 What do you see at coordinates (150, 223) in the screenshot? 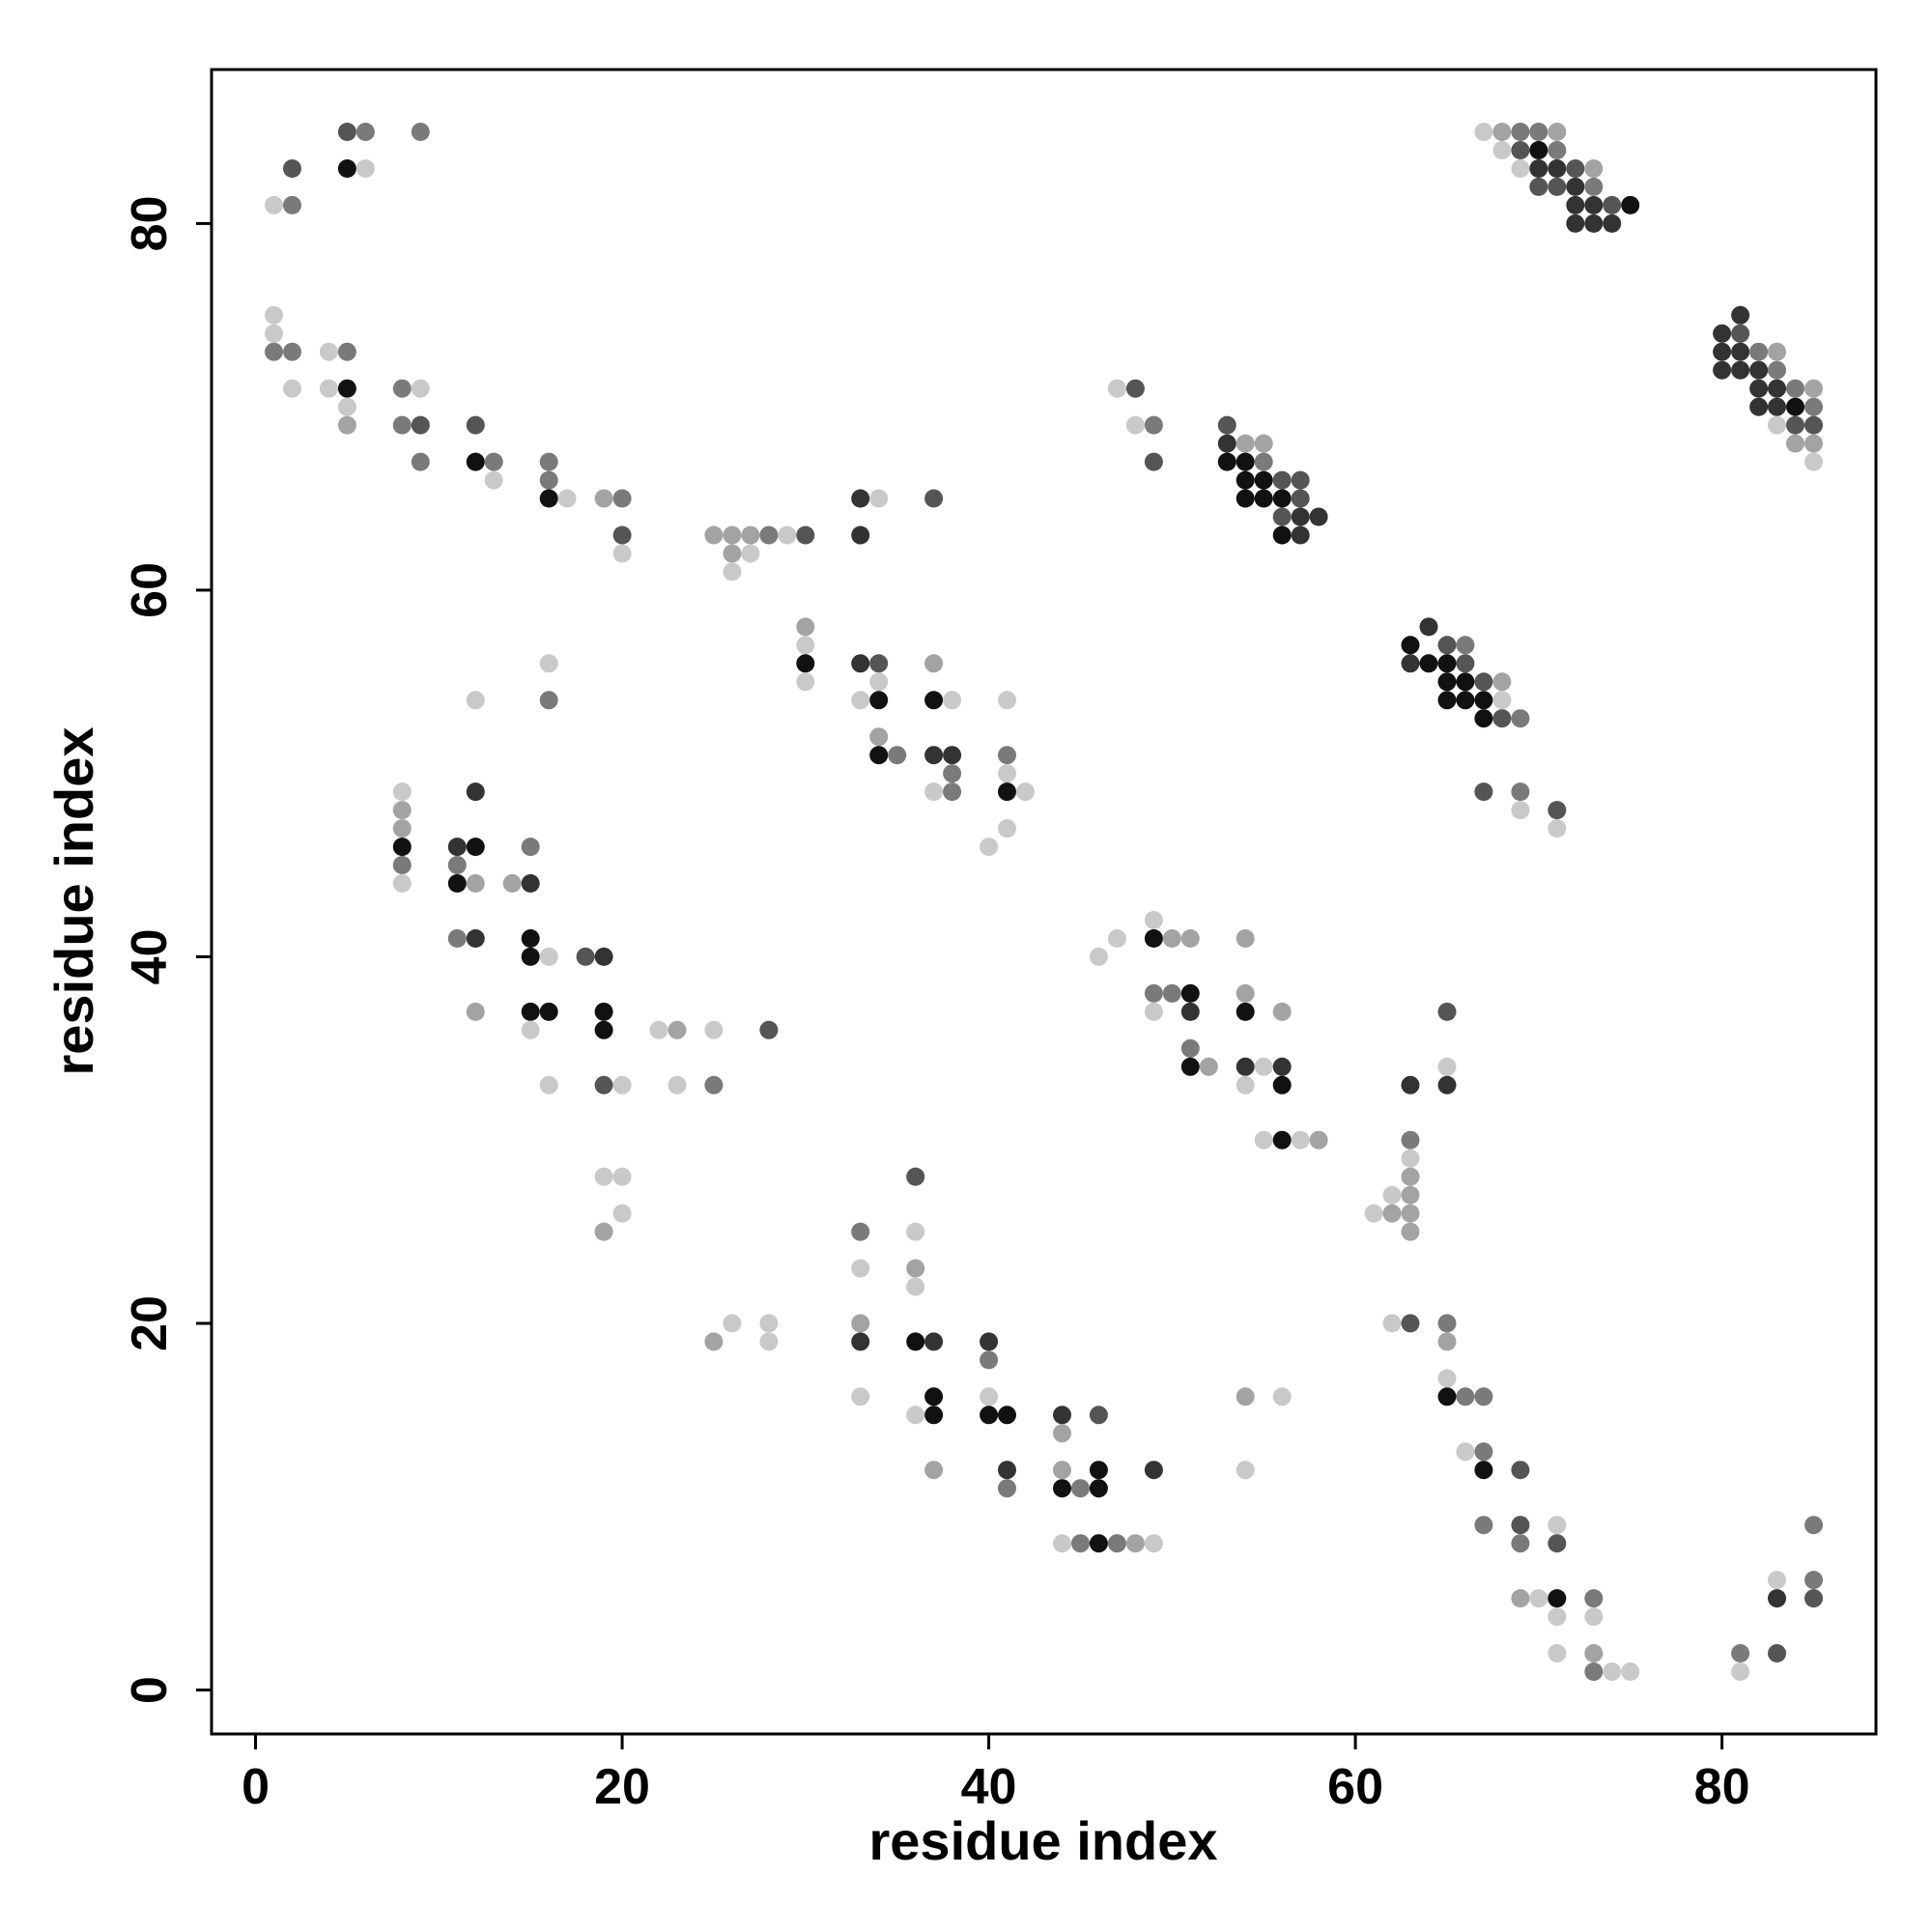
I see `y-tick-label: 80` at bounding box center [150, 223].